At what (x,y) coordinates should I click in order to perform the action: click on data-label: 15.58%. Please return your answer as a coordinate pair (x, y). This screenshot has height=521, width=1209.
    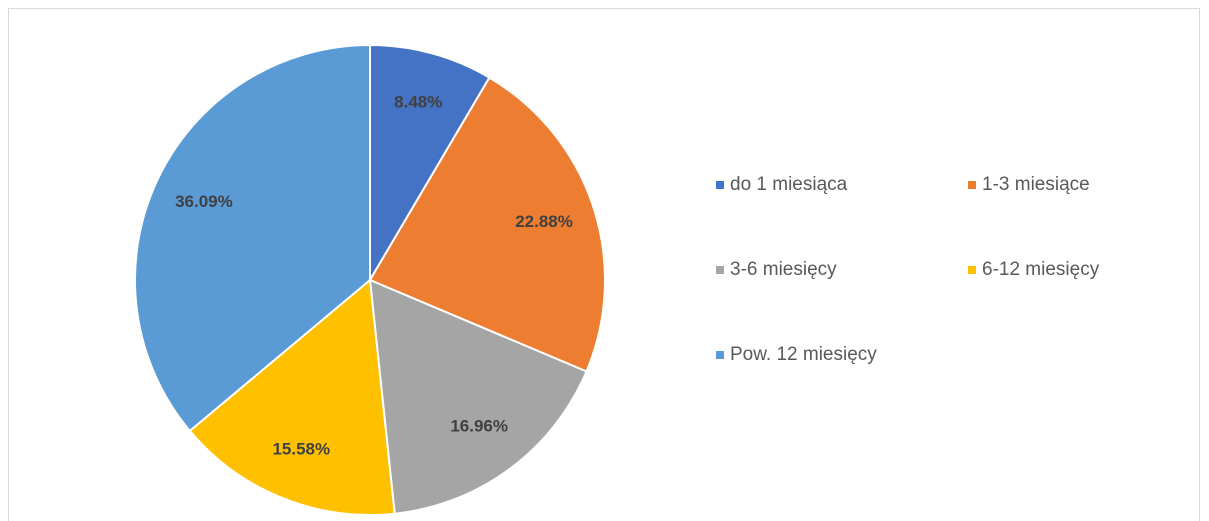
    Looking at the image, I should click on (301, 448).